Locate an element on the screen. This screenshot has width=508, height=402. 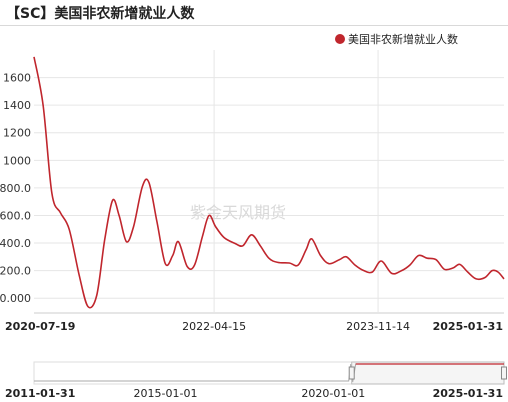
y-tick-label: 800.0 is located at coordinates (15, 188).